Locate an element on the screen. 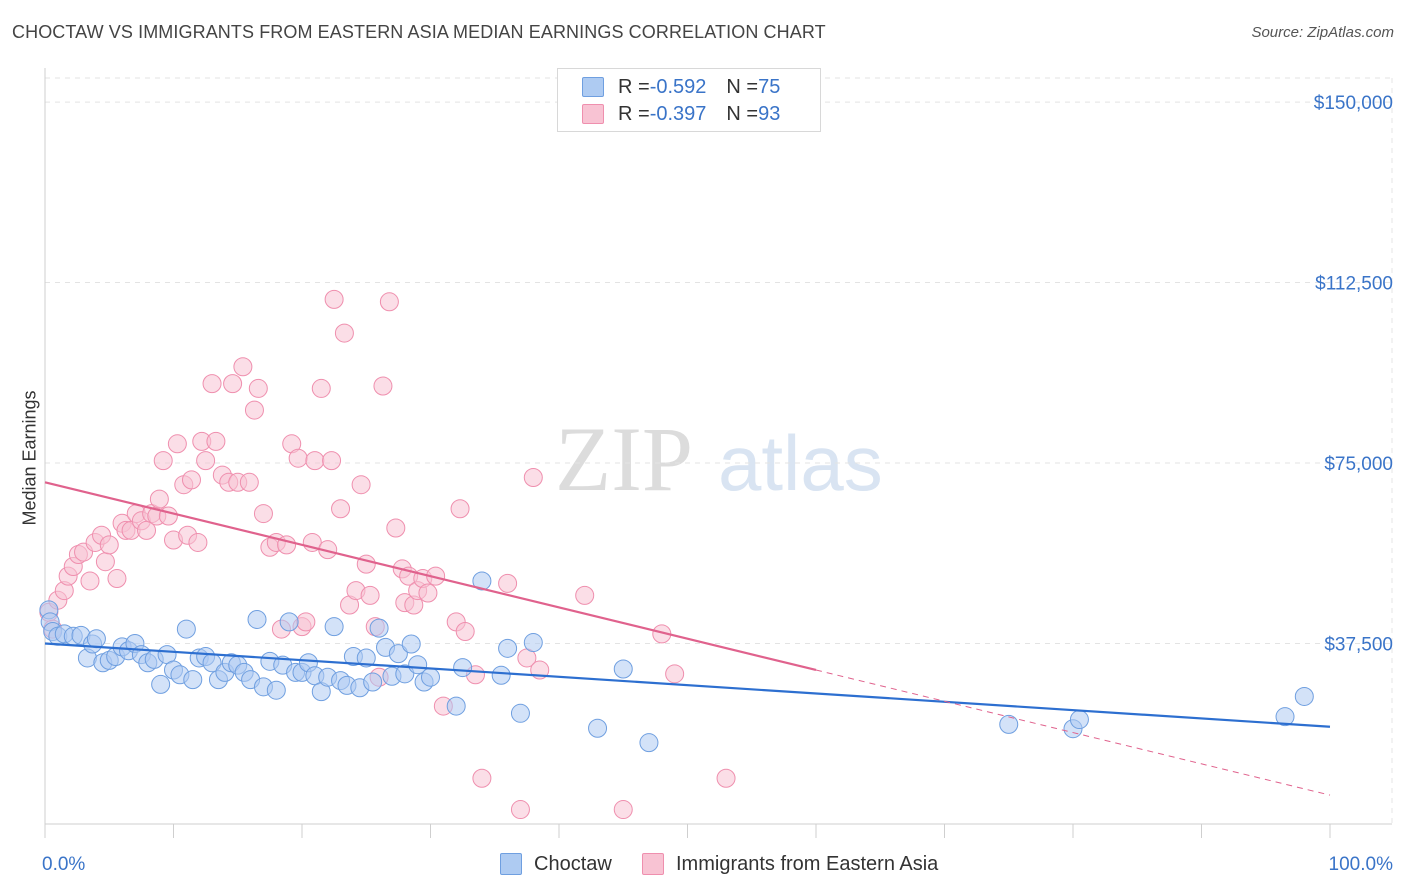 The width and height of the screenshot is (1406, 892). y-axis-label: Median Earnings is located at coordinates (29, 458).